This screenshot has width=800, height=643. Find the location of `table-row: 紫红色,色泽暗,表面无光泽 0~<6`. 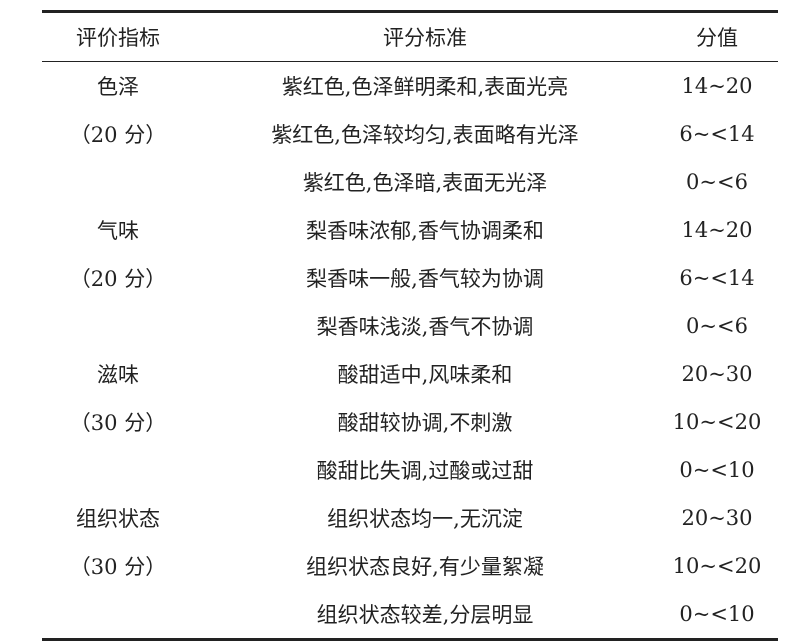

table-row: 紫红色,色泽暗,表面无光泽 0~<6 is located at coordinates (410, 182).